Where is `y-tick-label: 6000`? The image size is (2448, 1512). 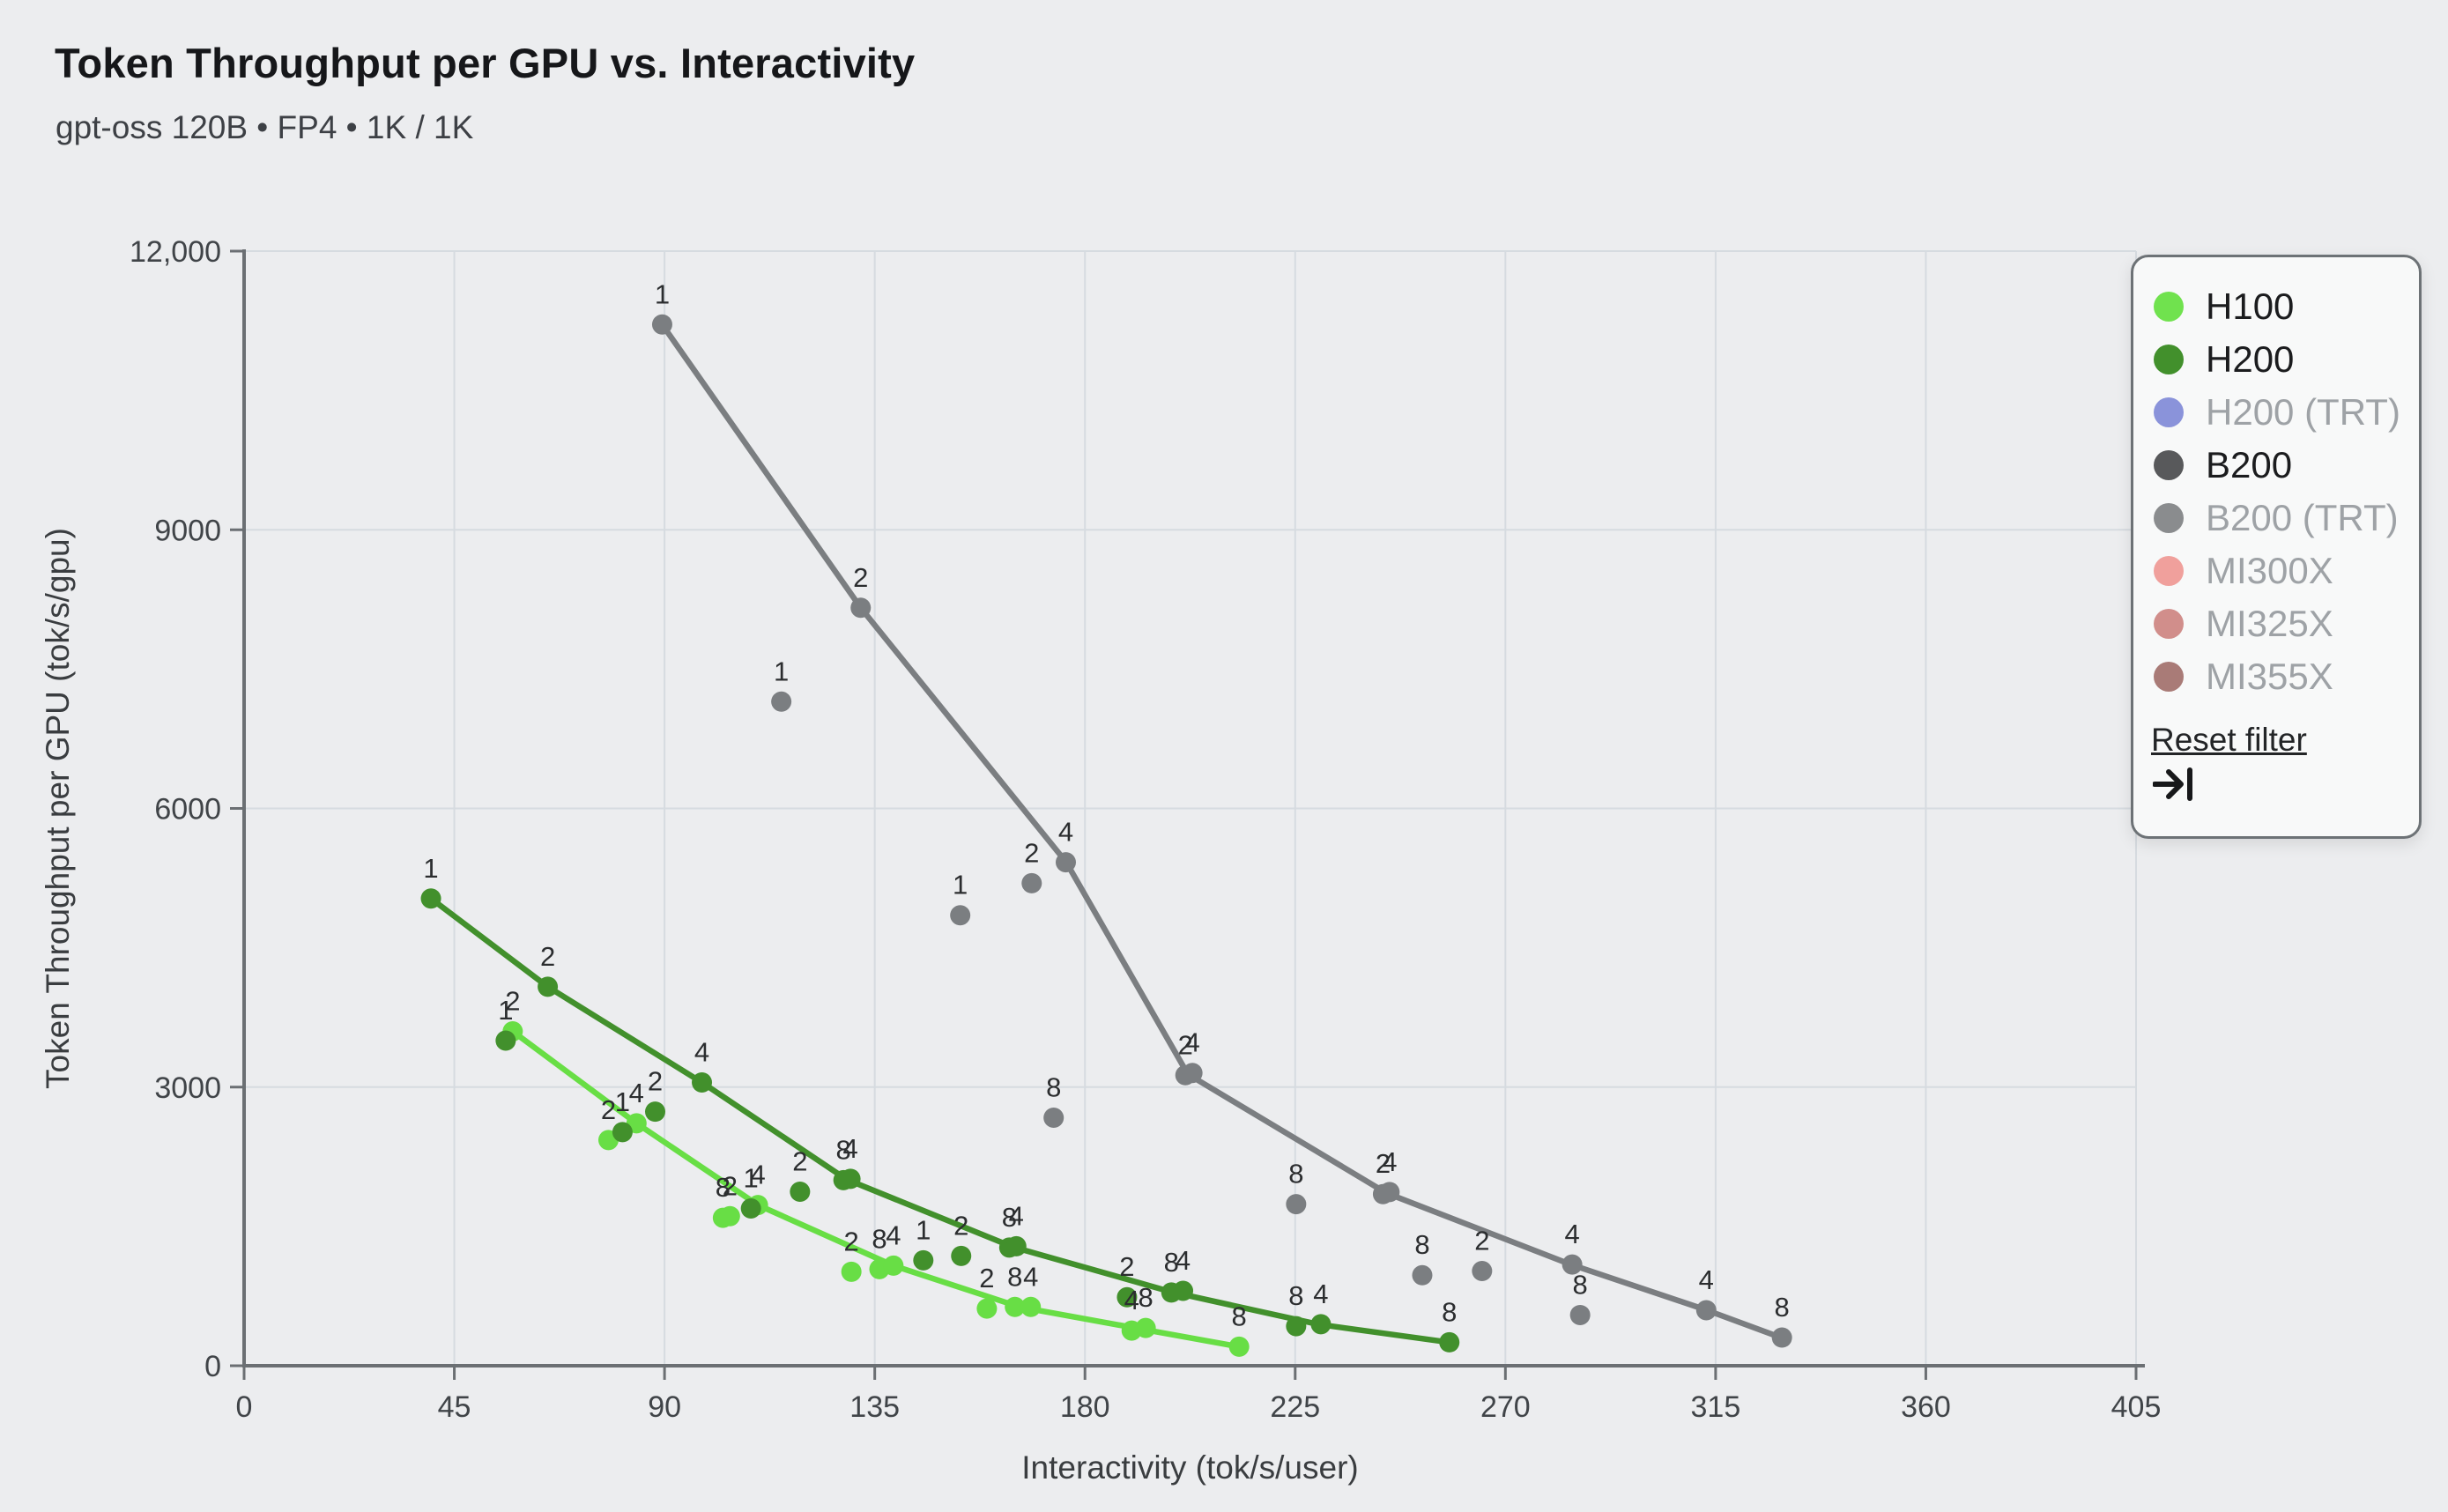 y-tick-label: 6000 is located at coordinates (187, 809).